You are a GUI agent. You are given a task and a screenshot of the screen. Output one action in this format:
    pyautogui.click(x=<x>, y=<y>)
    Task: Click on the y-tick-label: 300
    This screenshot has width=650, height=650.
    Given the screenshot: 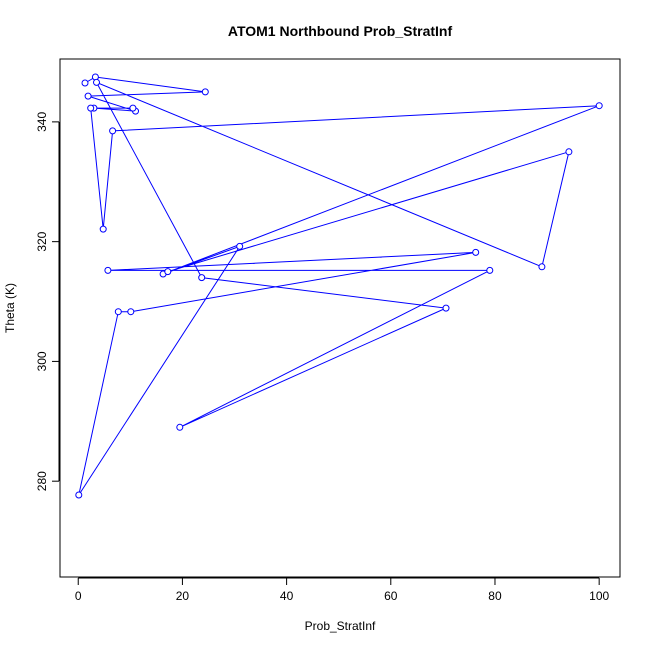 What is the action you would take?
    pyautogui.click(x=42, y=361)
    